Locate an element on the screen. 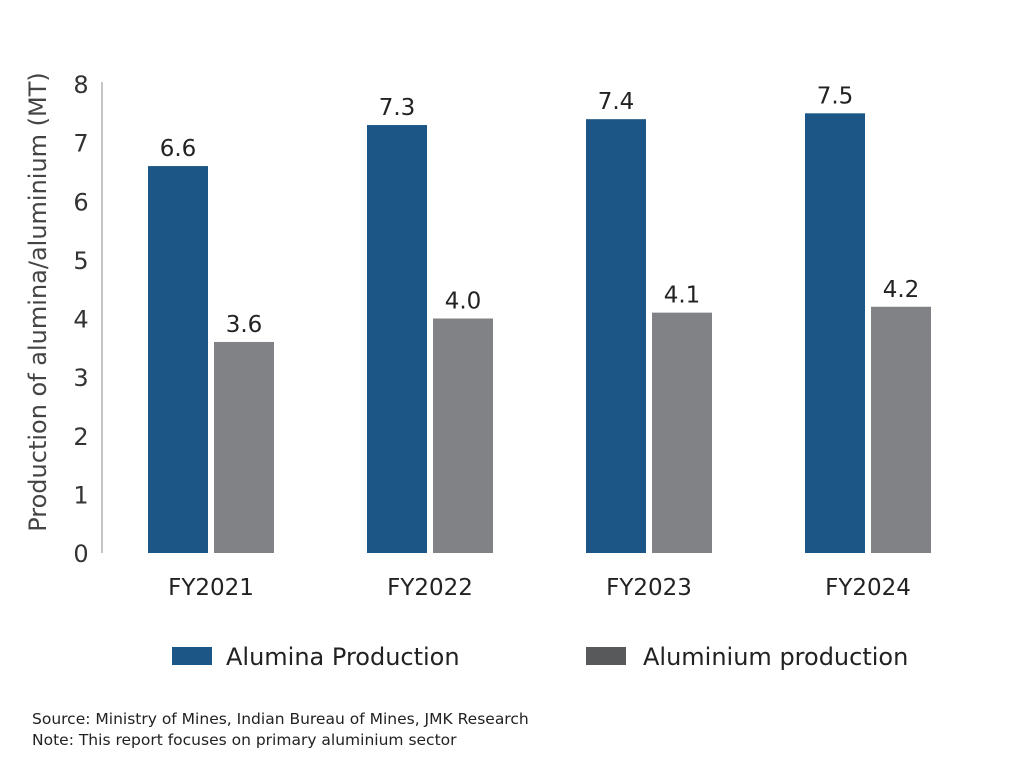 This screenshot has height=762, width=1028. y-tick-label: 2 is located at coordinates (80, 437).